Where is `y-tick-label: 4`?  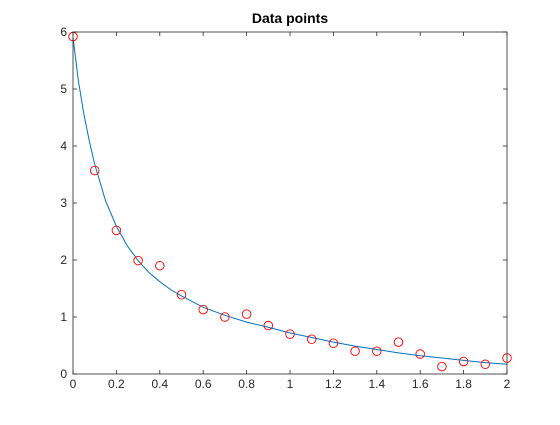 y-tick-label: 4 is located at coordinates (63, 146).